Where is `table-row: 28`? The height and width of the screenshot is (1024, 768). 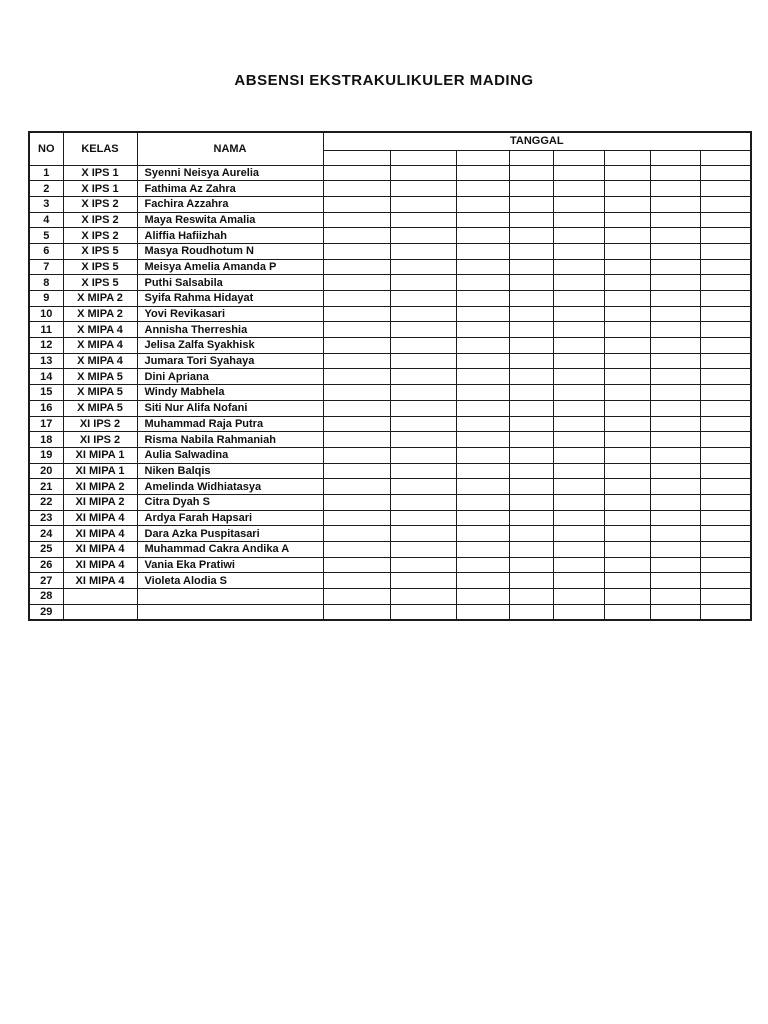 table-row: 28 is located at coordinates (390, 596).